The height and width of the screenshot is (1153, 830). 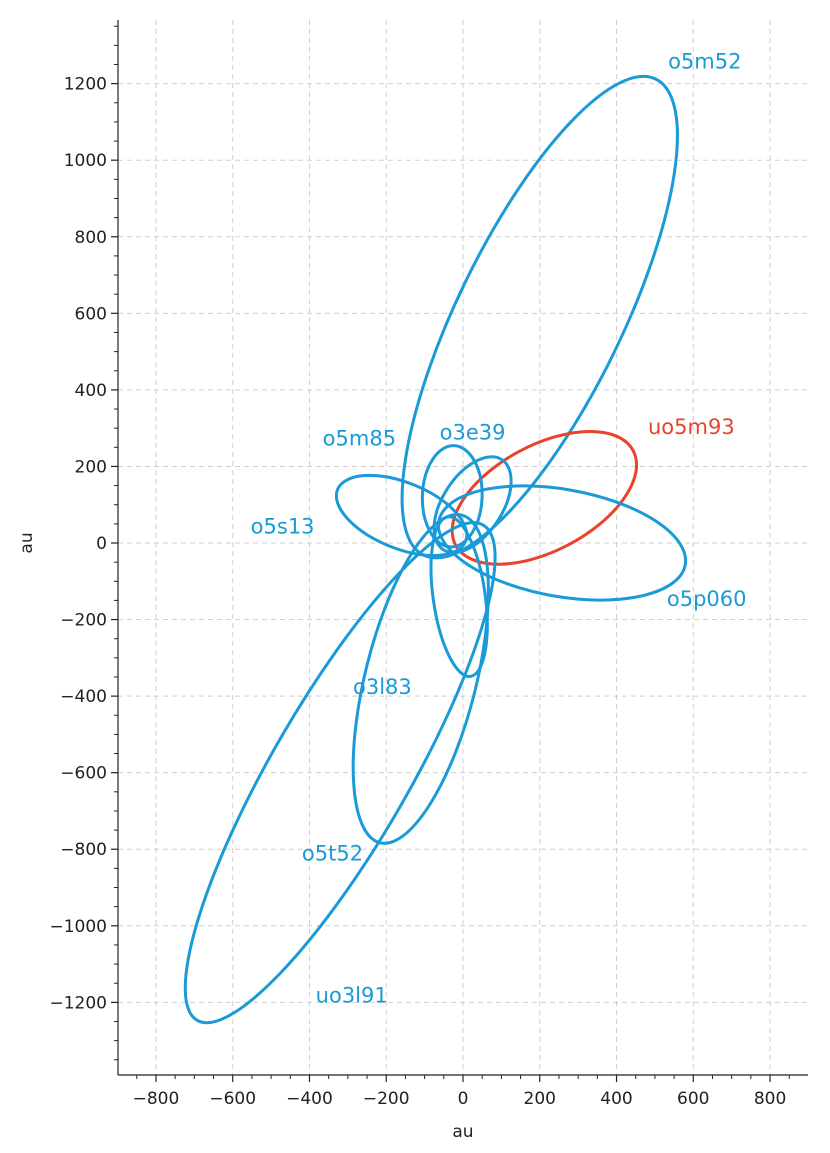 What do you see at coordinates (27, 542) in the screenshot?
I see `y-axis-title: au` at bounding box center [27, 542].